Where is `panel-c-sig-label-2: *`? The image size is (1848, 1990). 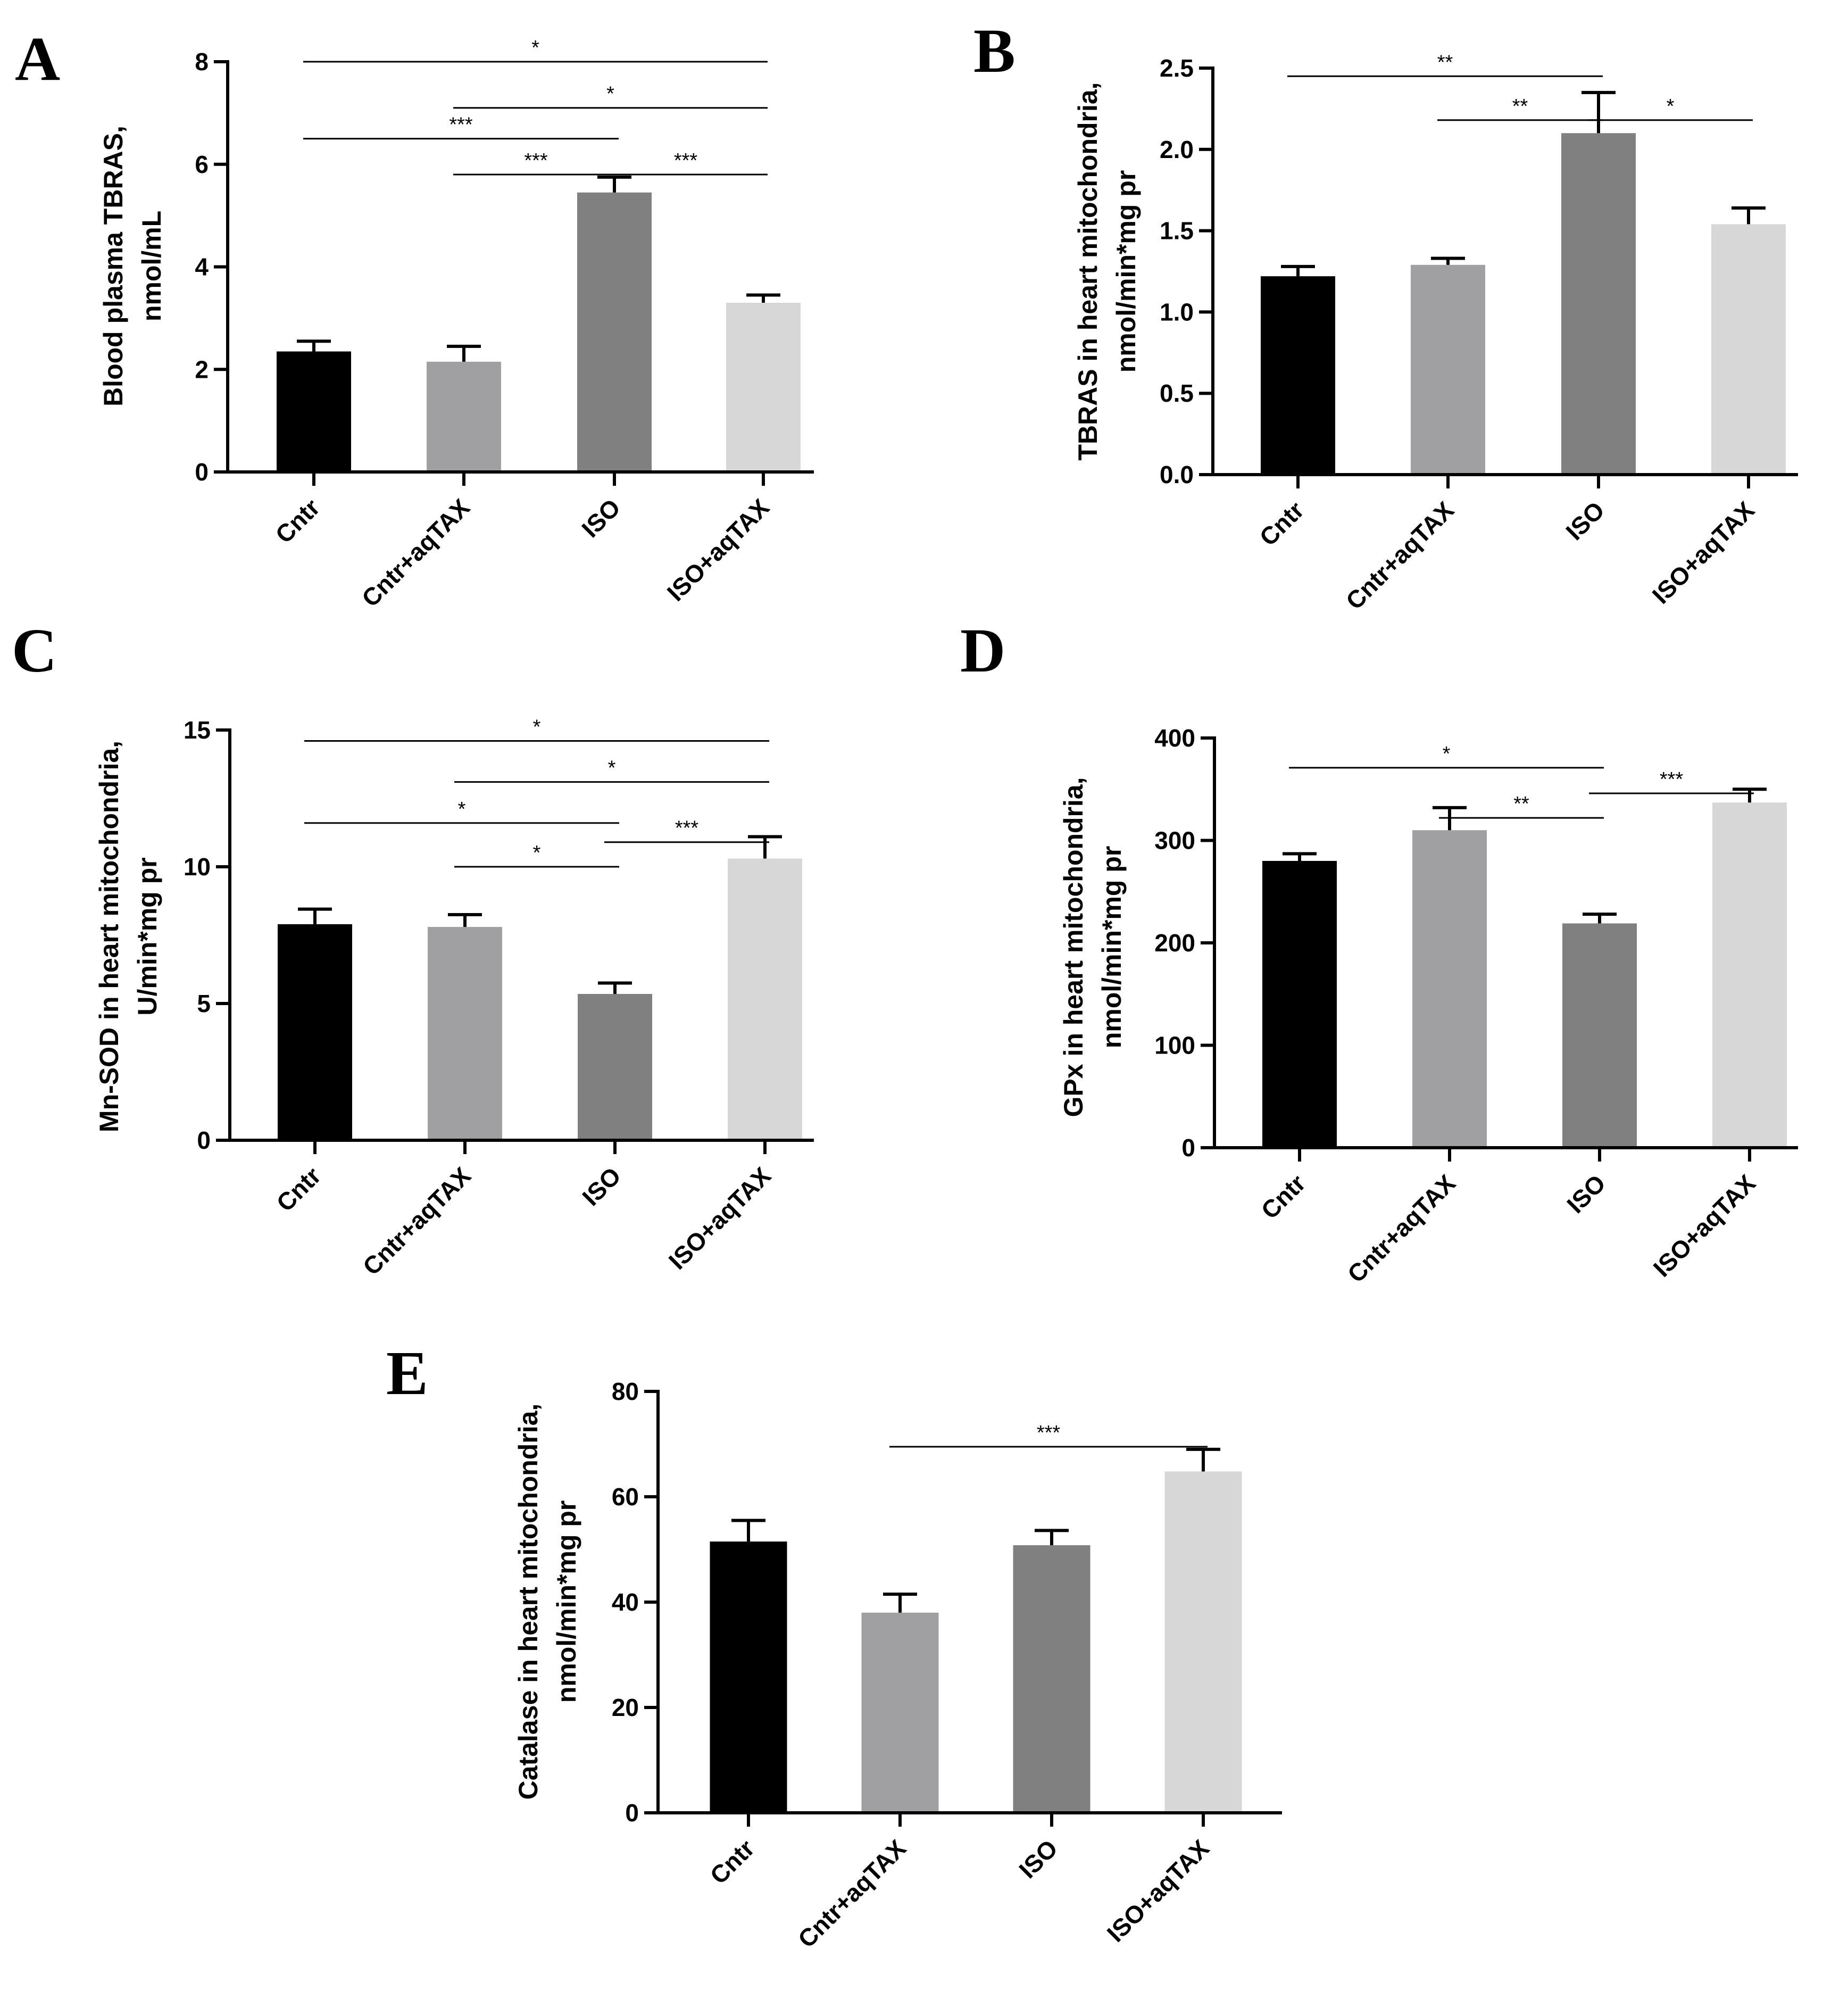
panel-c-sig-label-2: * is located at coordinates (462, 809).